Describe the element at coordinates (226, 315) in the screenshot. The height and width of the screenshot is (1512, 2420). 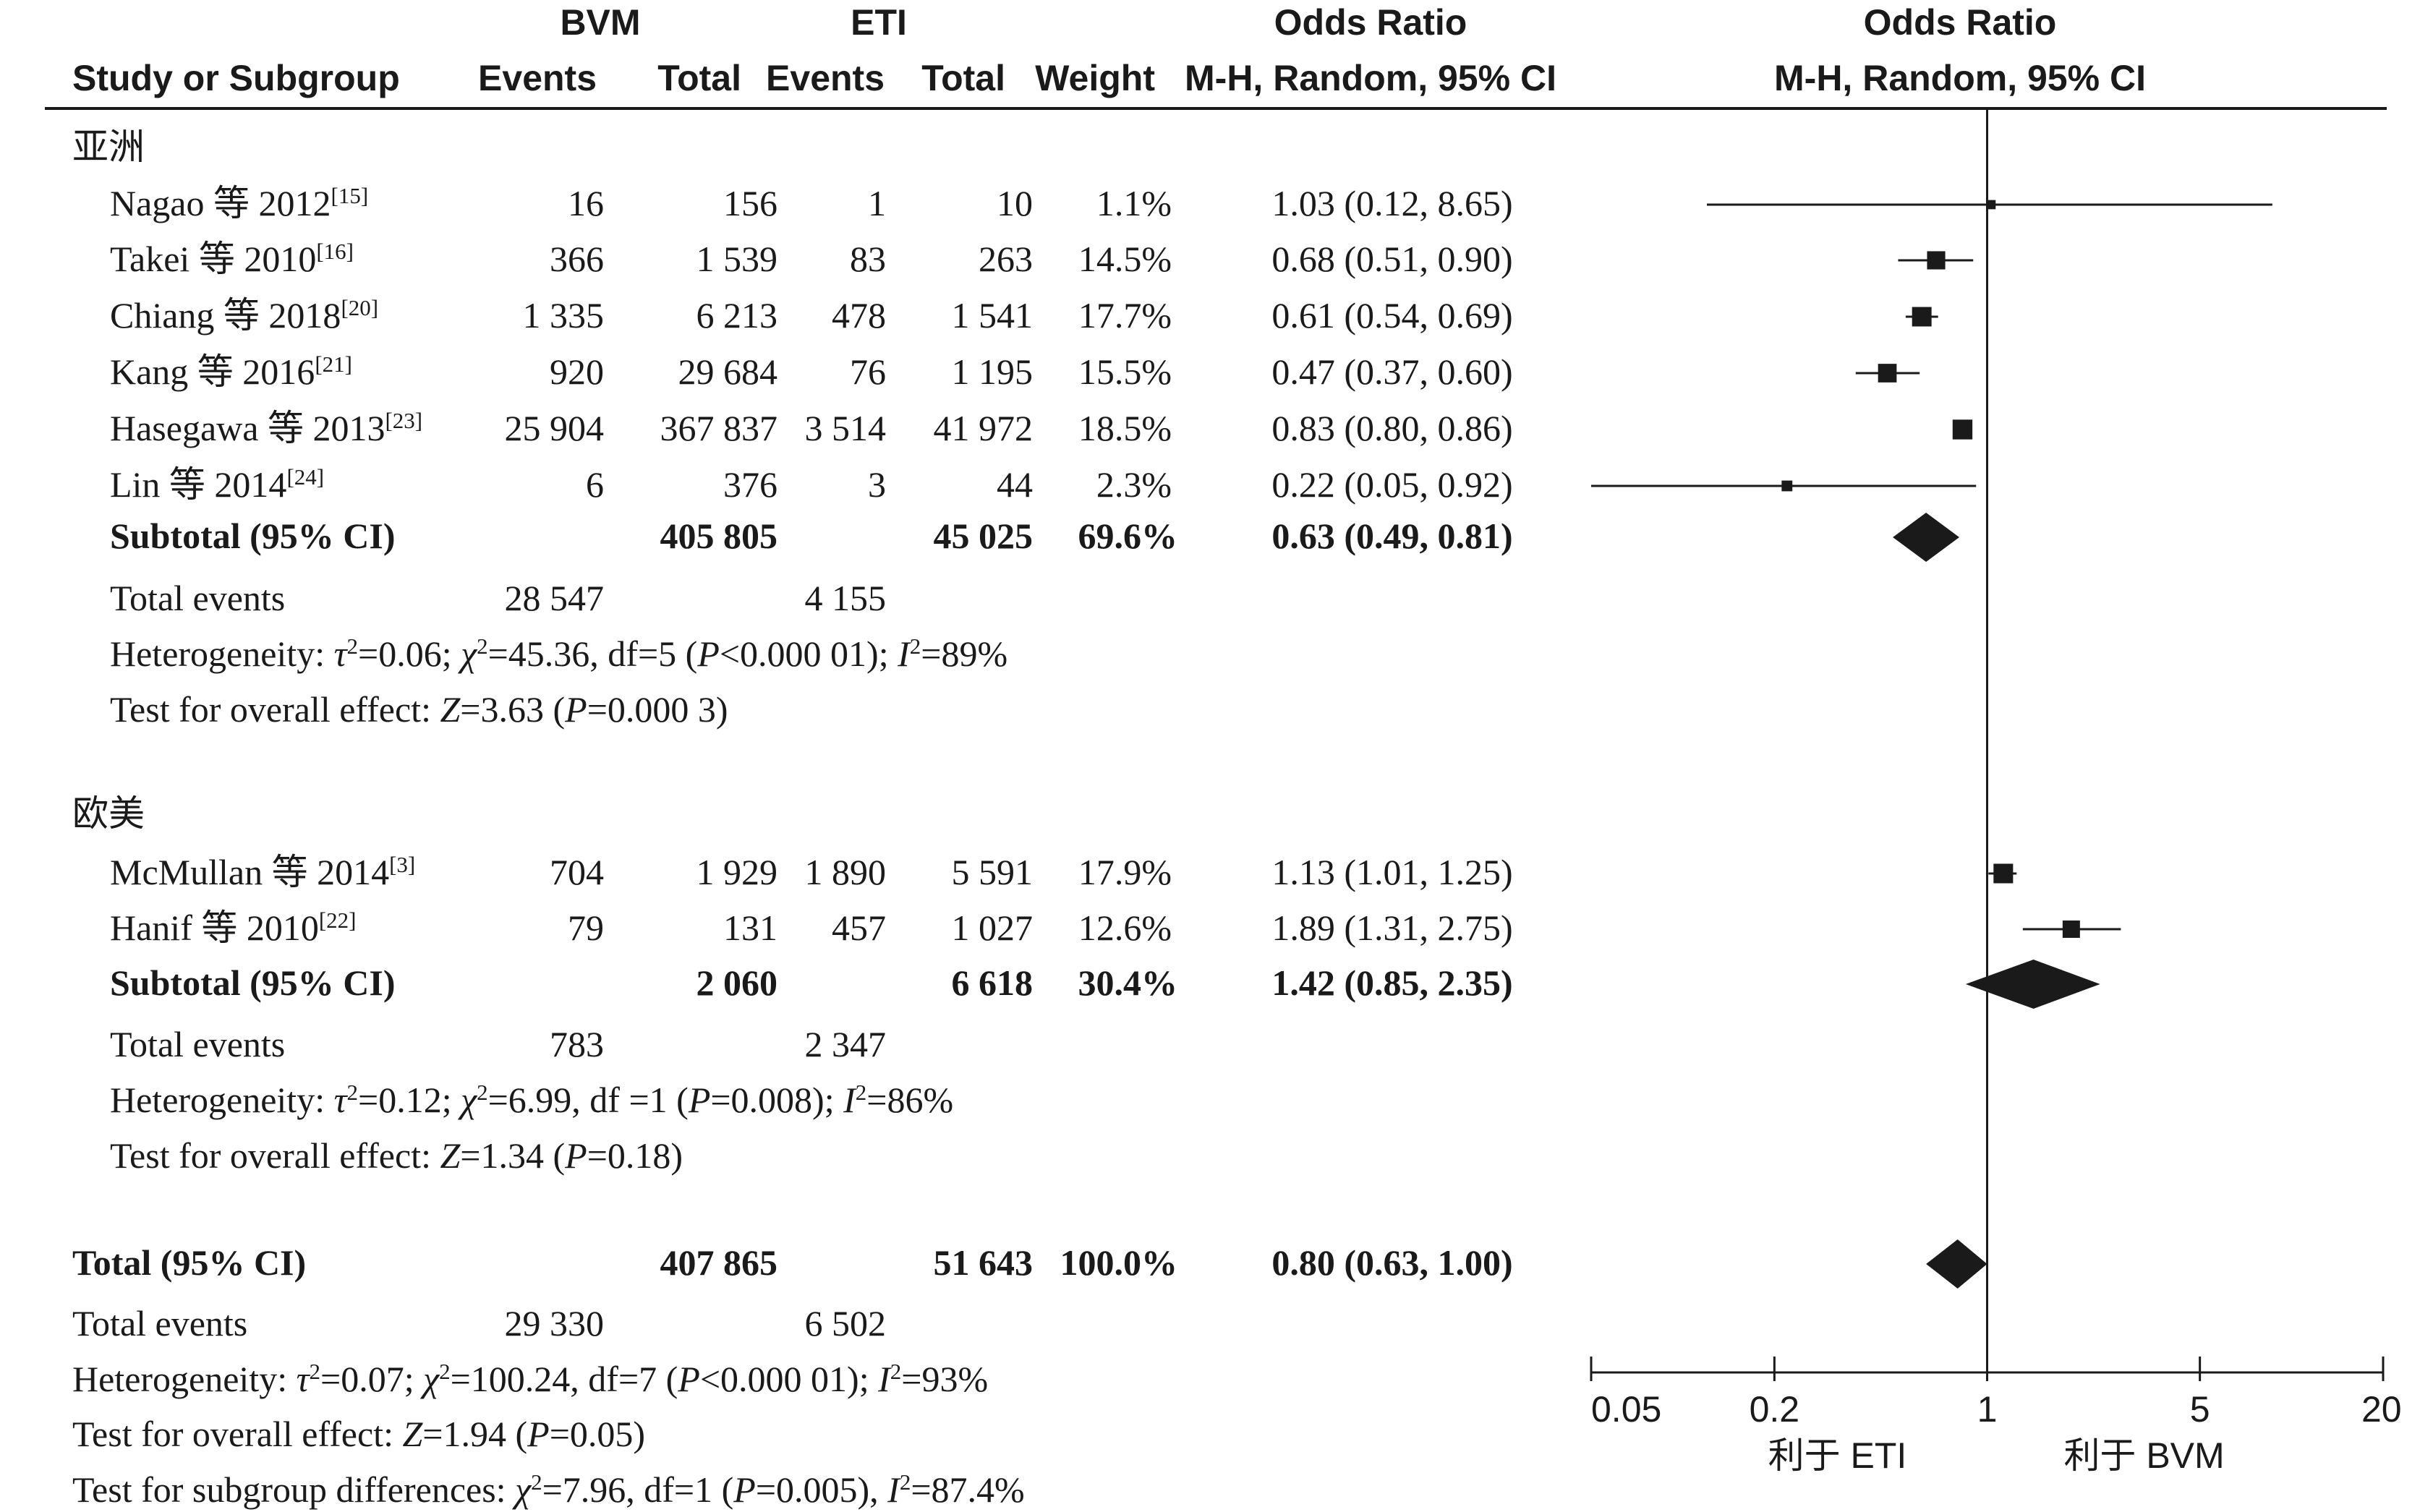
I see `study-label: Chiang 等 2018` at that location.